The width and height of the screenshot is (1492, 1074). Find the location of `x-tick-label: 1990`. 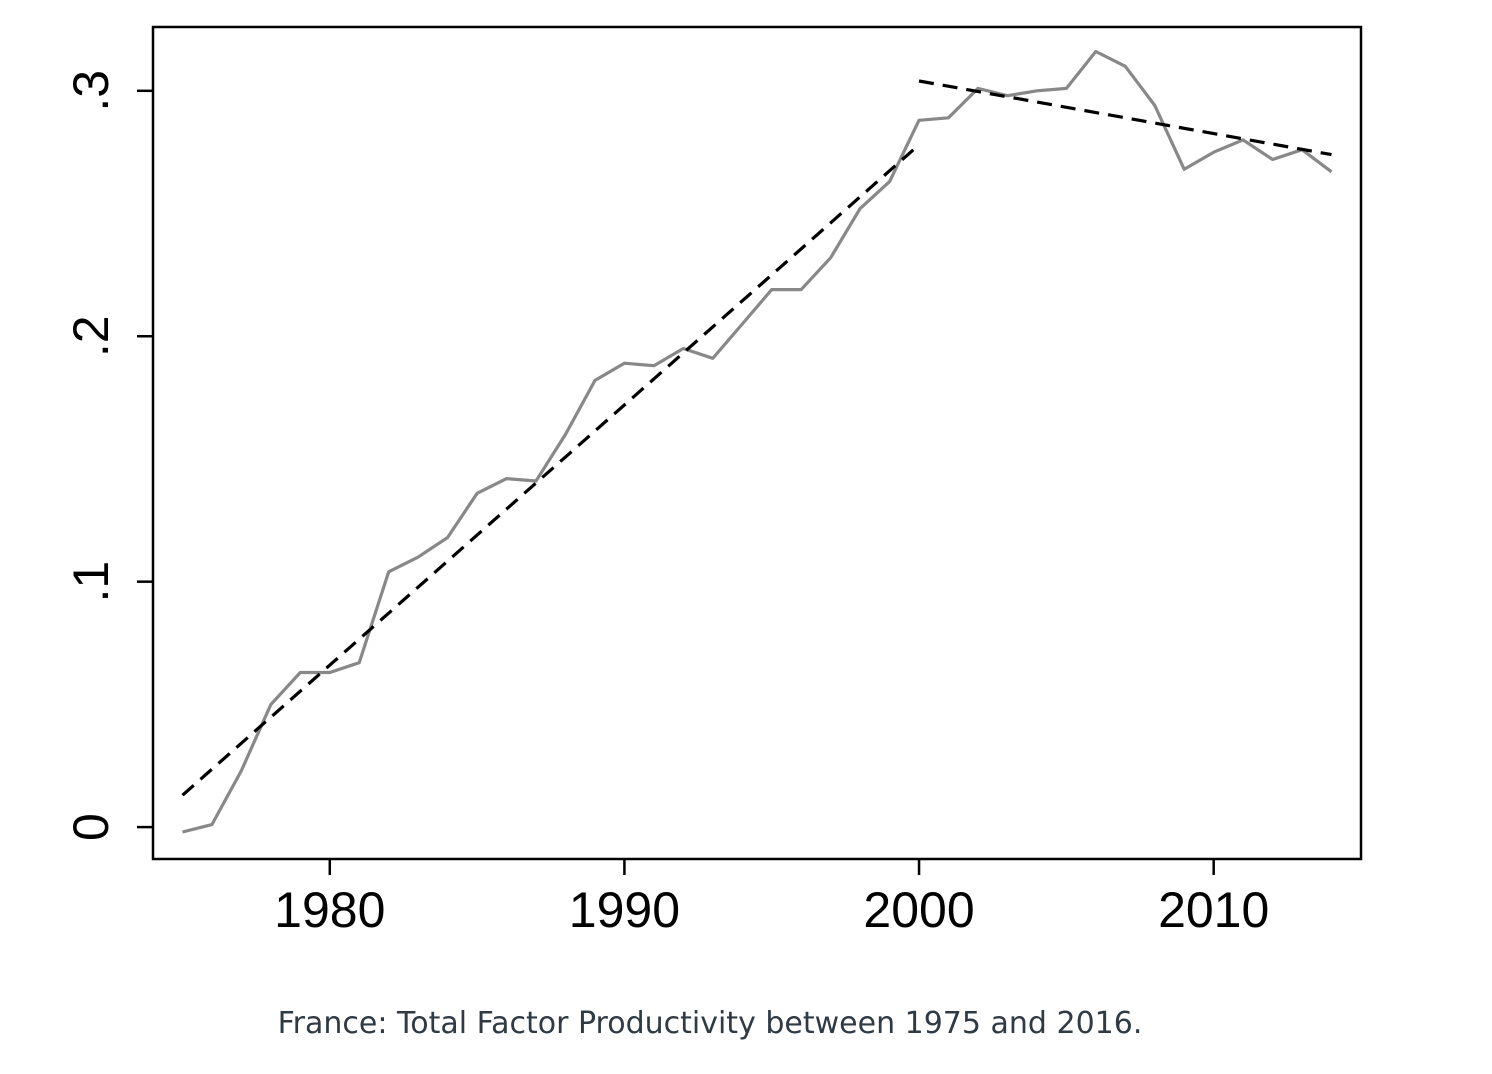

x-tick-label: 1990 is located at coordinates (624, 910).